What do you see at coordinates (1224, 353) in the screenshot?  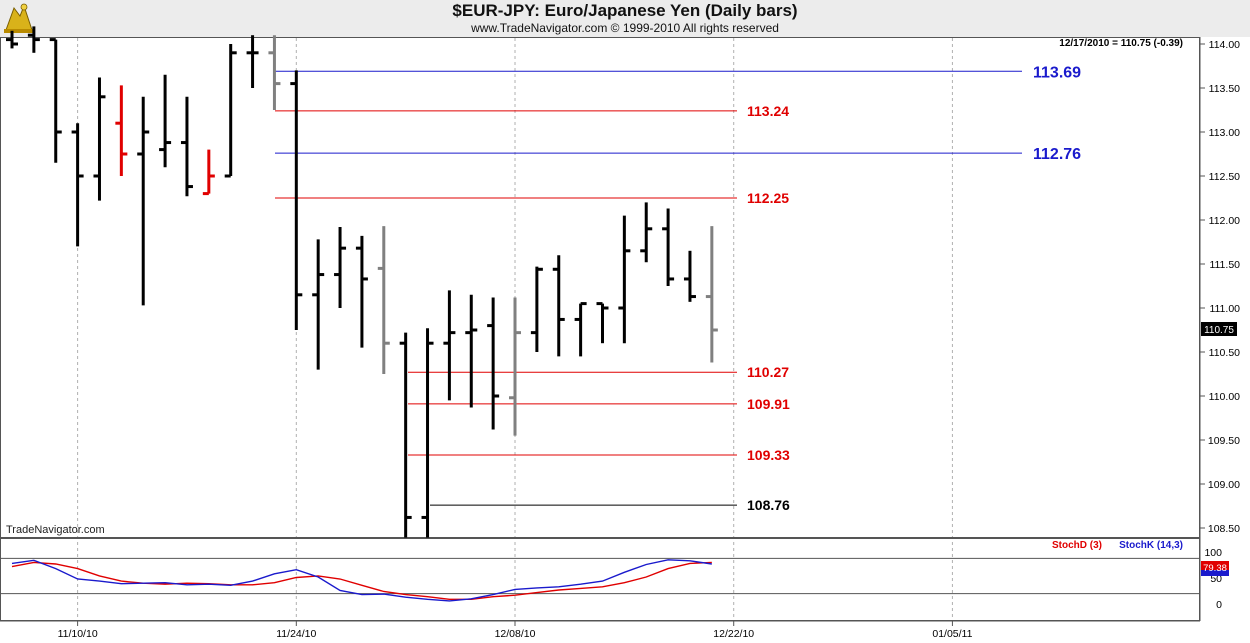 I see `price-tick-label: 110.50` at bounding box center [1224, 353].